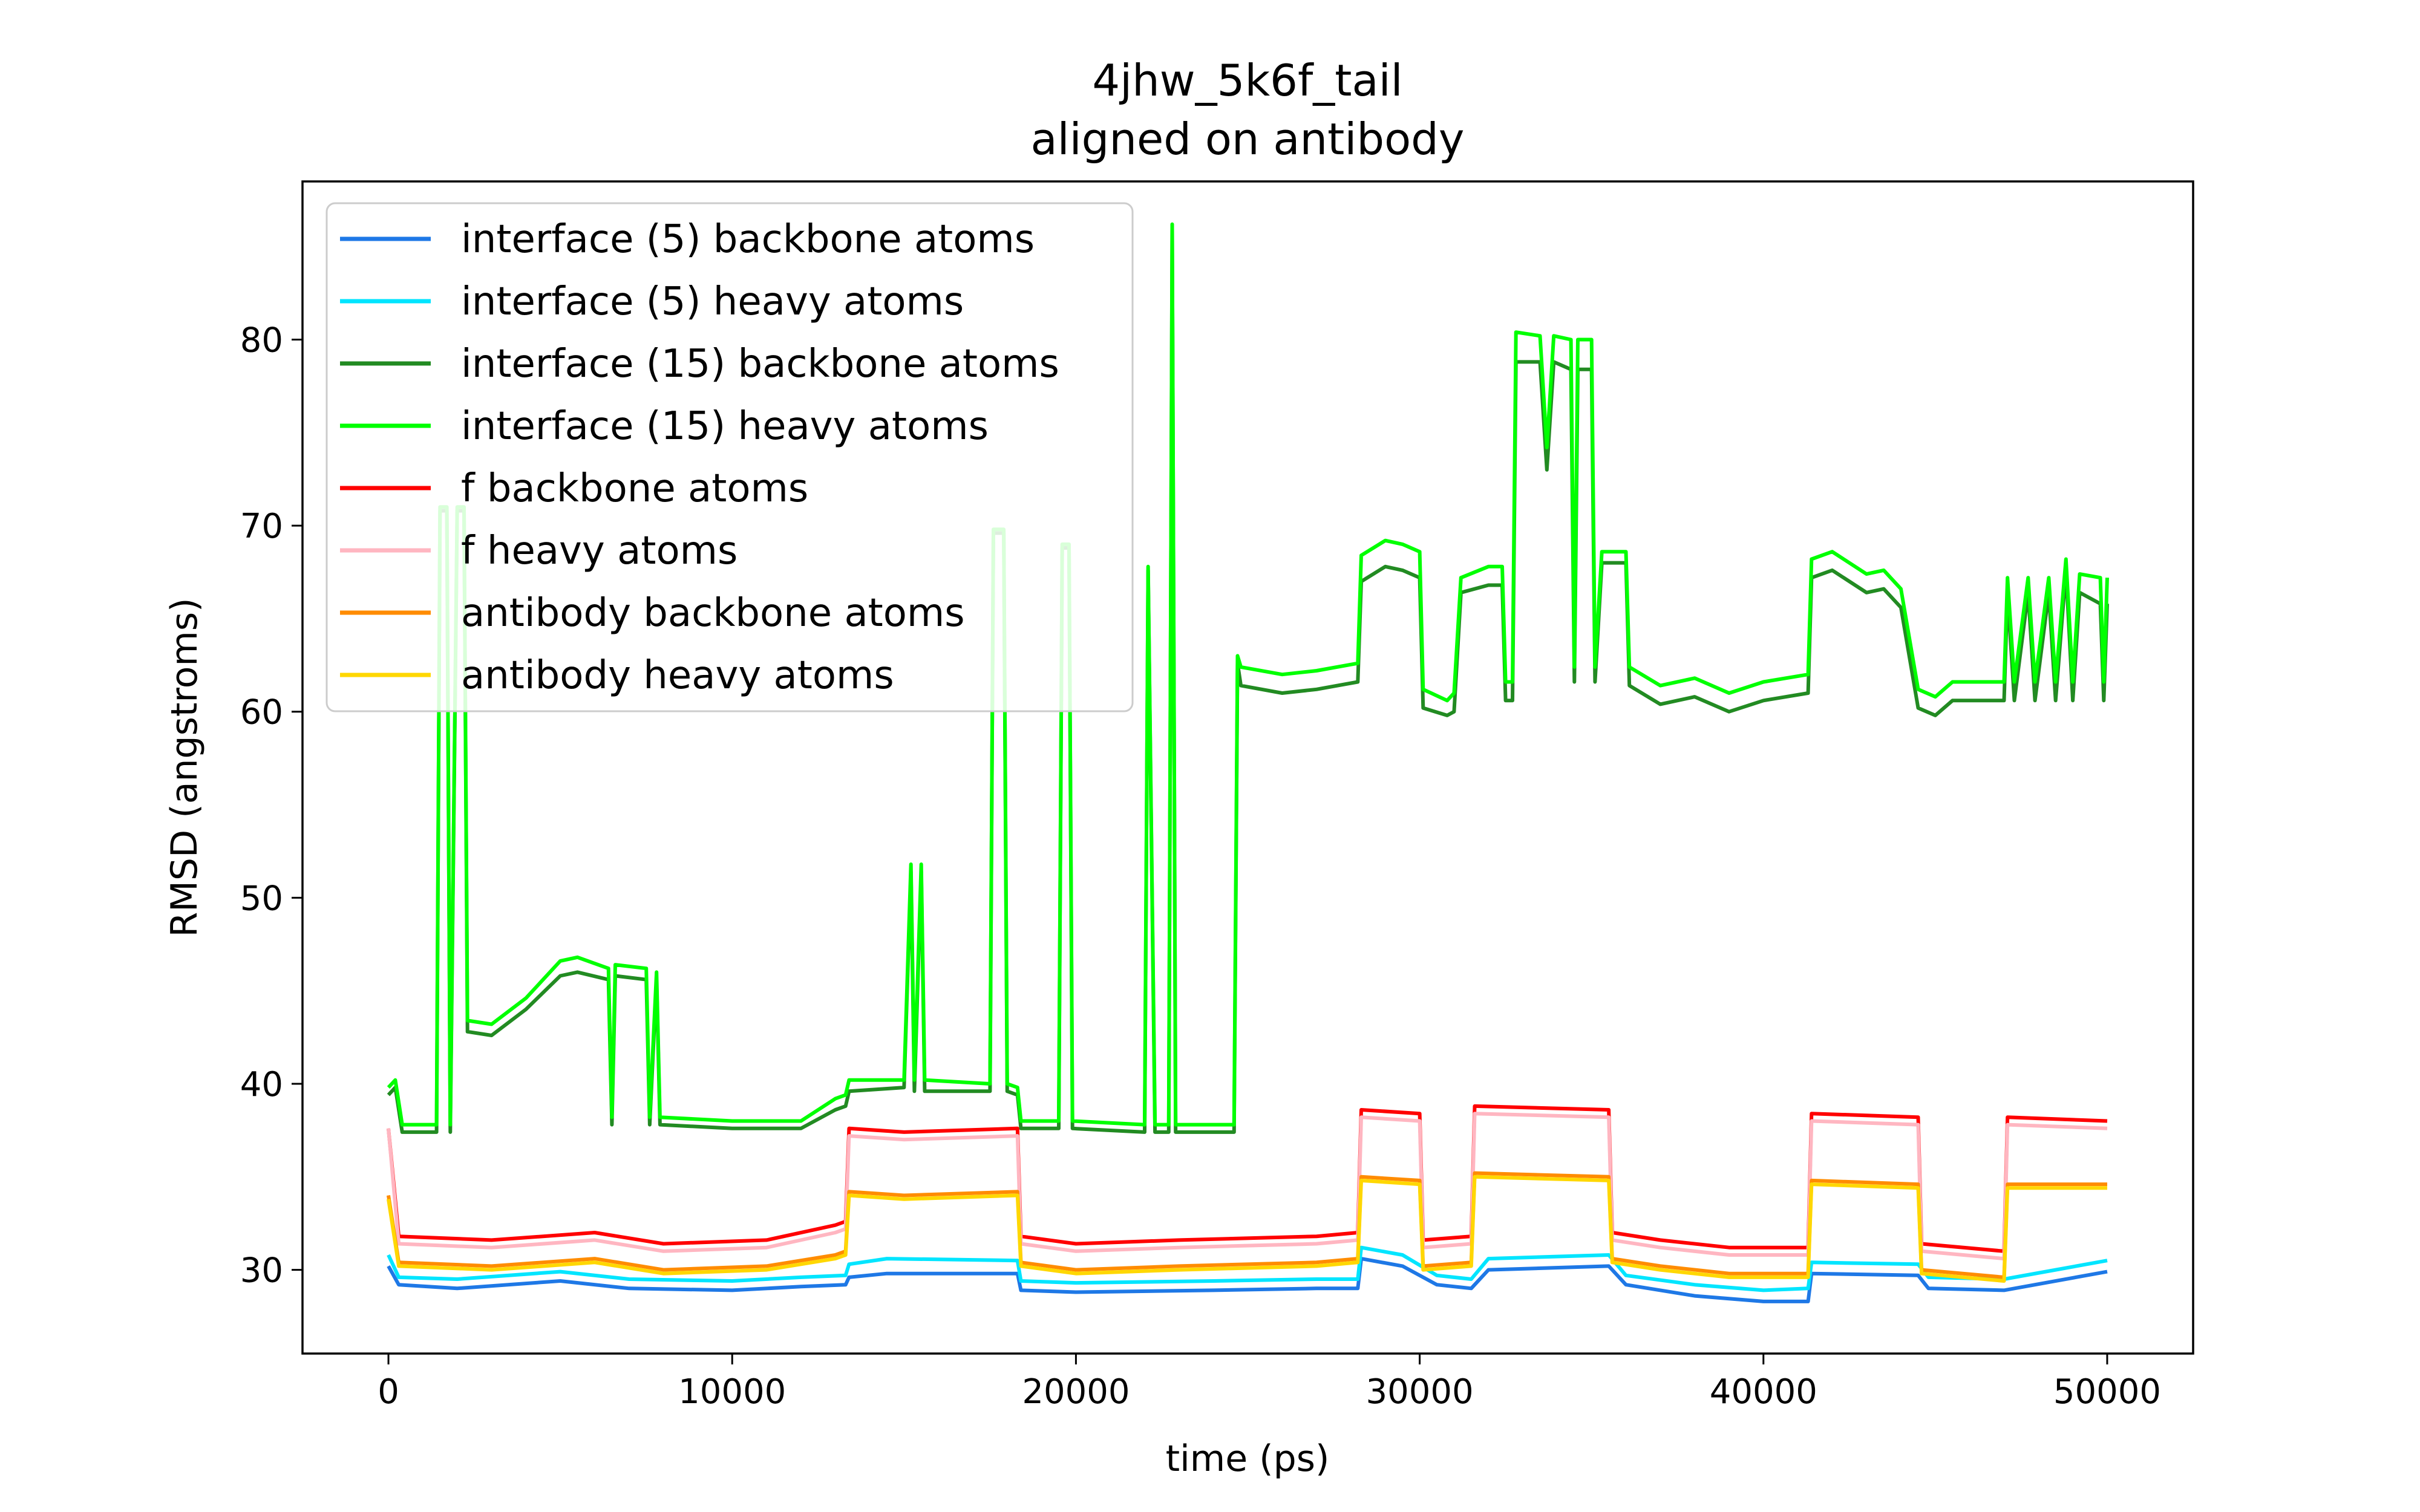  I want to click on legend-box, so click(729, 457).